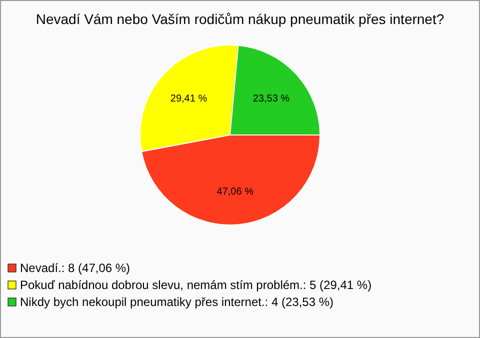 This screenshot has height=338, width=480. What do you see at coordinates (190, 285) in the screenshot?
I see `legend-entry: Pokuď nabídnou dobrou slevu, nemám stím problém.: 5 (29,41 %)` at bounding box center [190, 285].